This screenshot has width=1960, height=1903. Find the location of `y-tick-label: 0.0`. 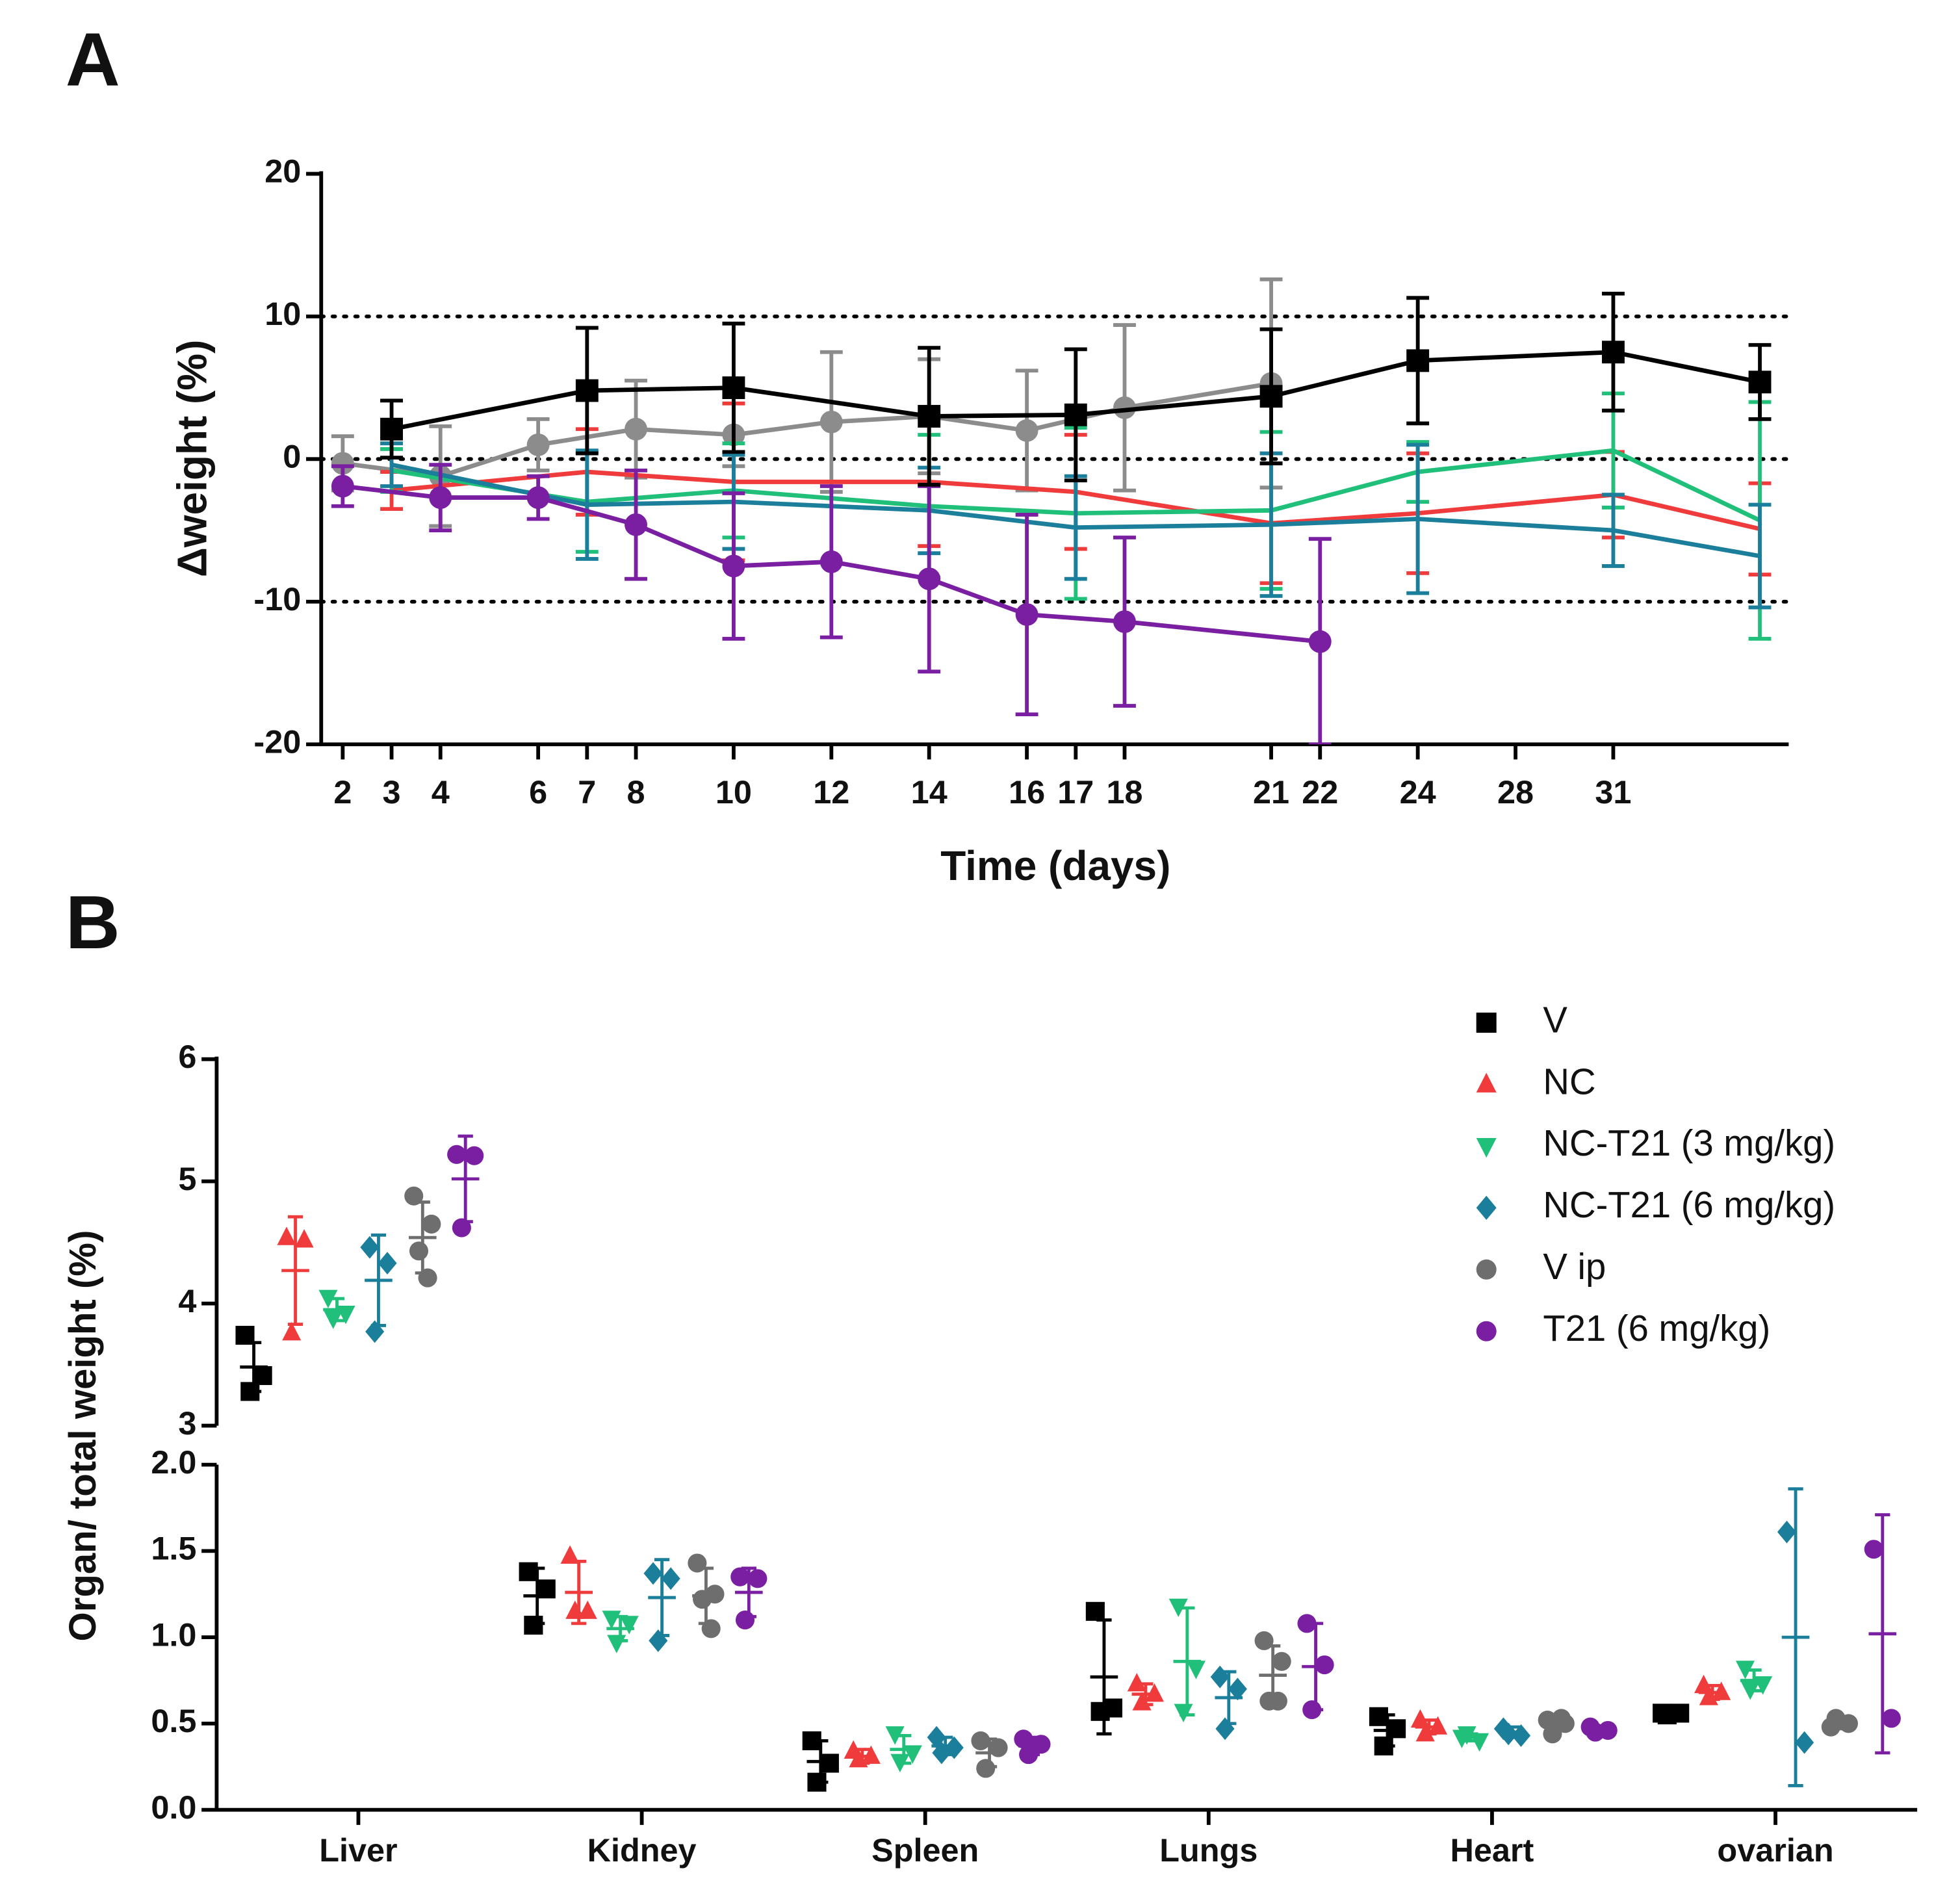

y-tick-label: 0.0 is located at coordinates (173, 1807).